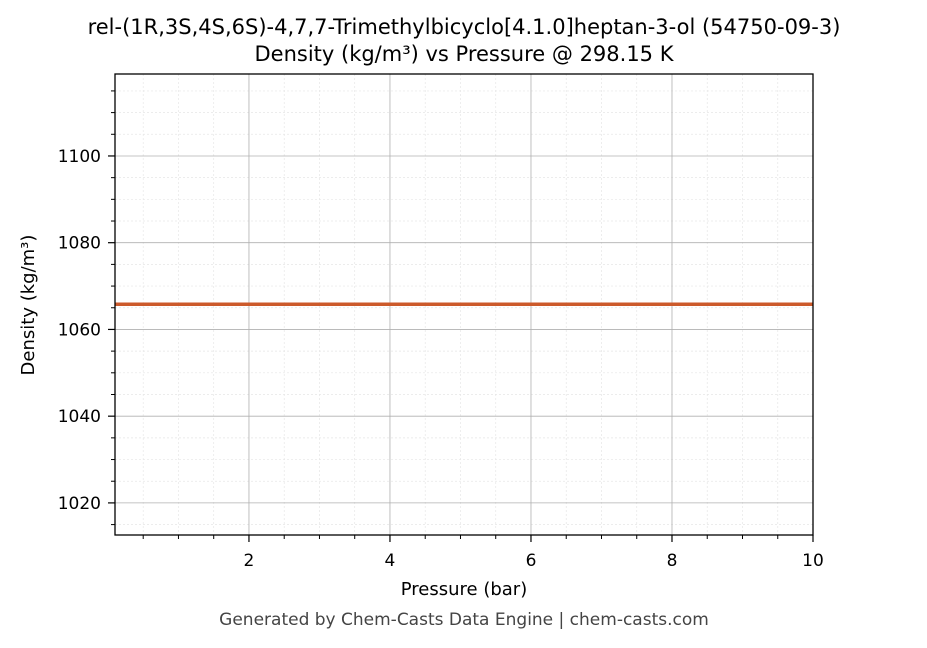  Describe the element at coordinates (464, 589) in the screenshot. I see `x-axis-label: Pressure (bar)` at that location.